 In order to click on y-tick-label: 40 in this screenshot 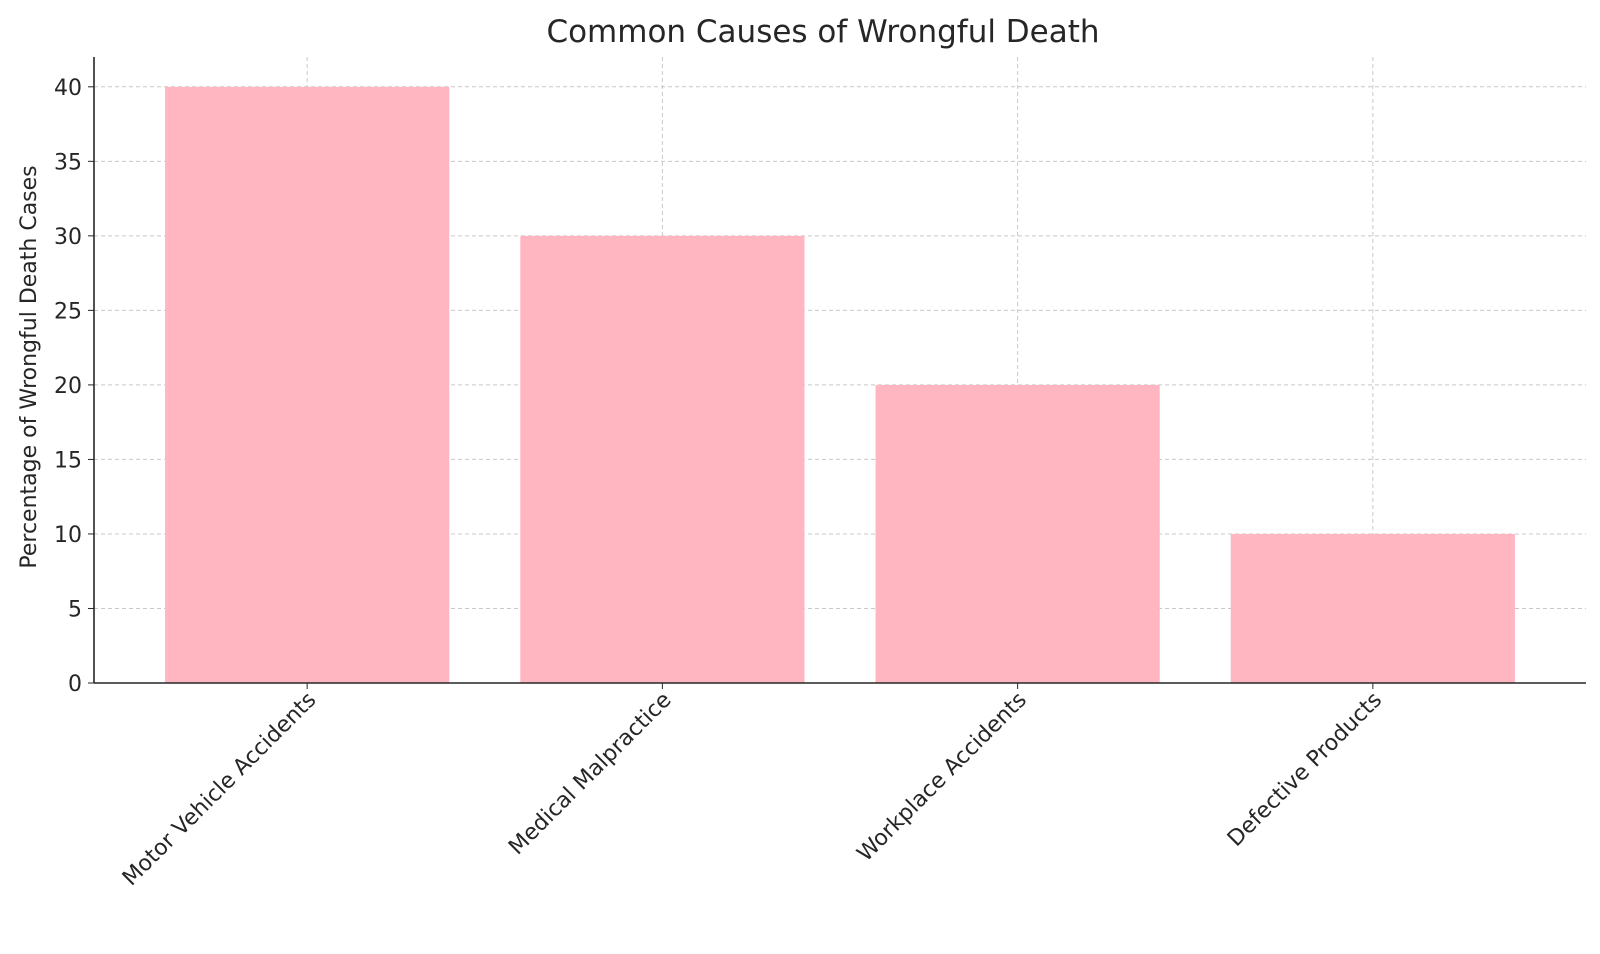, I will do `click(68, 88)`.